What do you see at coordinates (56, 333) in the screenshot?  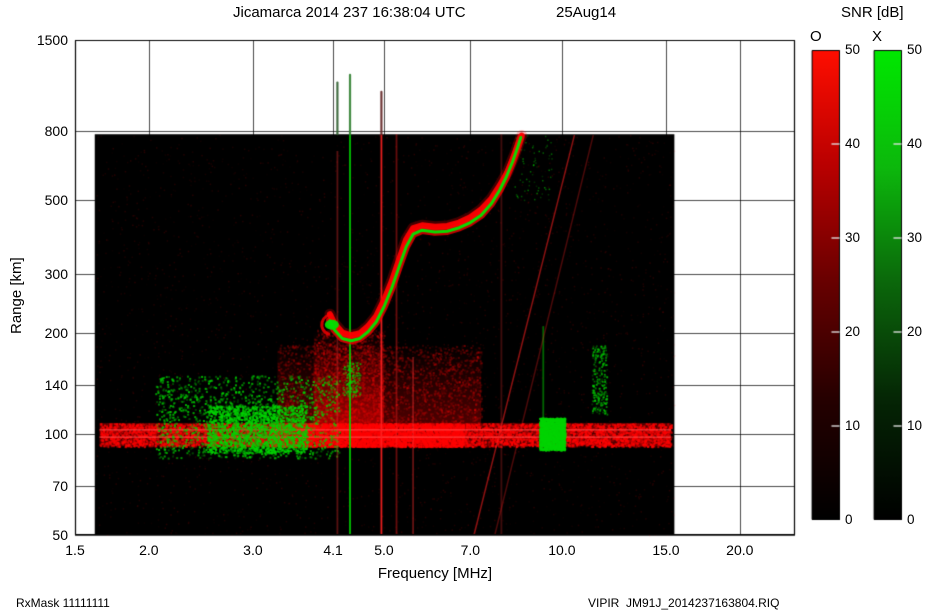 I see `y-tick-label: 200` at bounding box center [56, 333].